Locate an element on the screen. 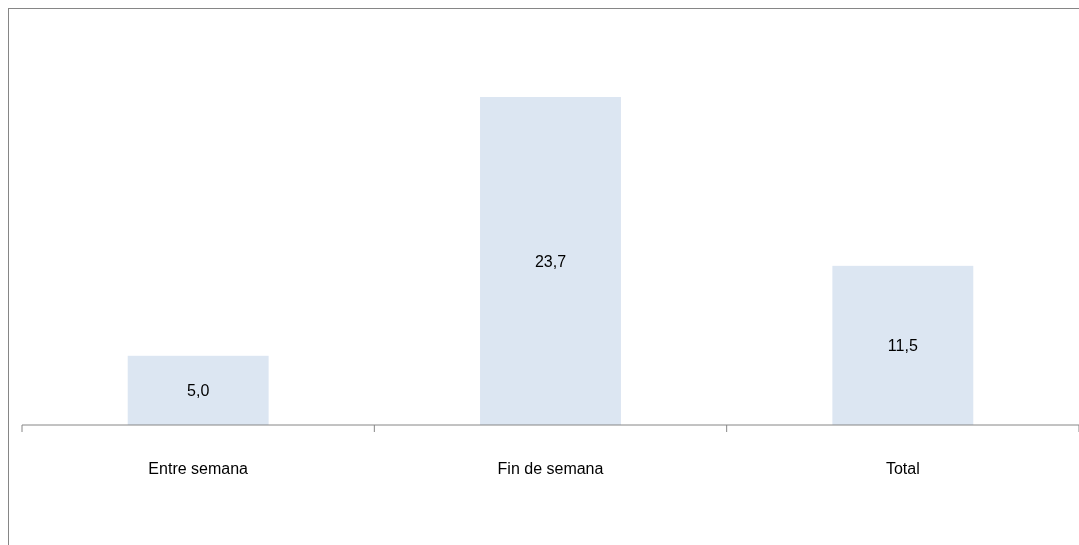 The height and width of the screenshot is (545, 1079). x-tick-label: Total is located at coordinates (902, 468).